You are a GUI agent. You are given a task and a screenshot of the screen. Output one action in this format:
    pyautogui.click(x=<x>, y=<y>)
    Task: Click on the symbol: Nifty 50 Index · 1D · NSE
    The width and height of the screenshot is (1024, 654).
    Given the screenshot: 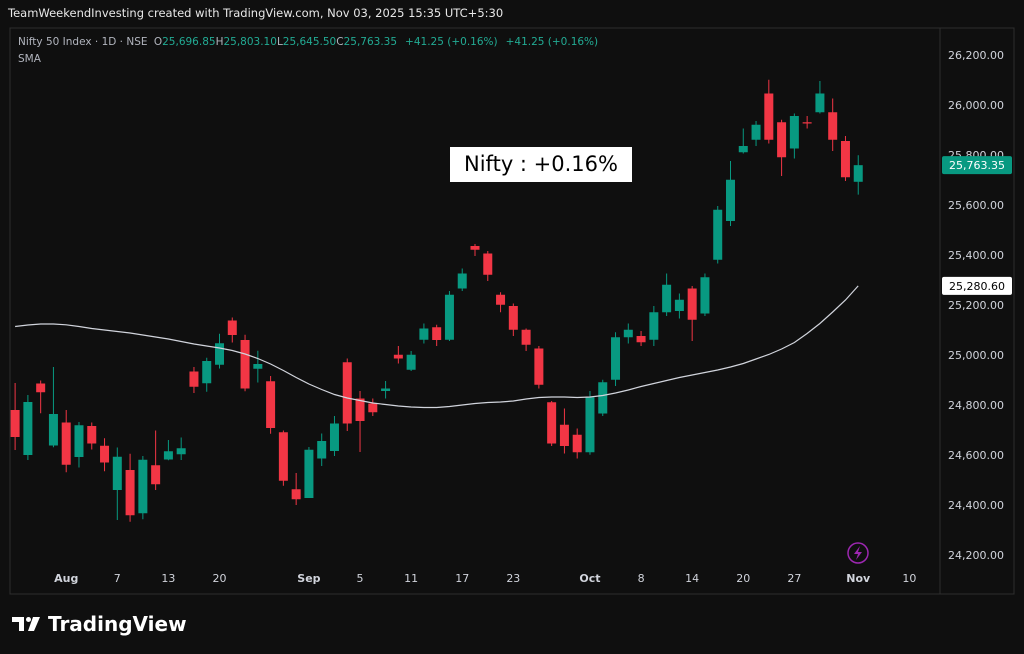 What is the action you would take?
    pyautogui.click(x=83, y=42)
    